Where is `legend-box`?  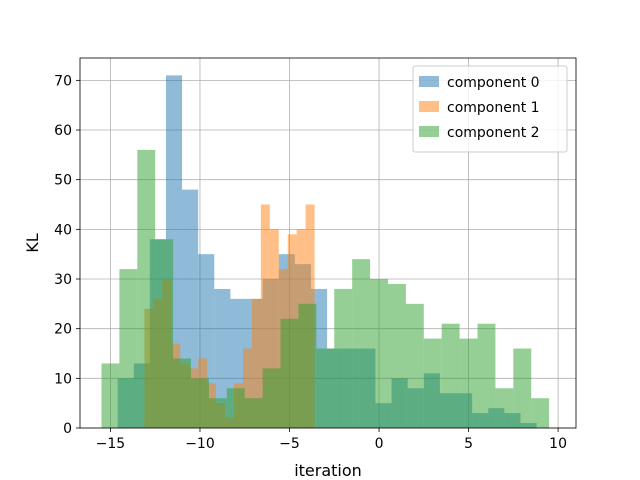 legend-box is located at coordinates (490, 109).